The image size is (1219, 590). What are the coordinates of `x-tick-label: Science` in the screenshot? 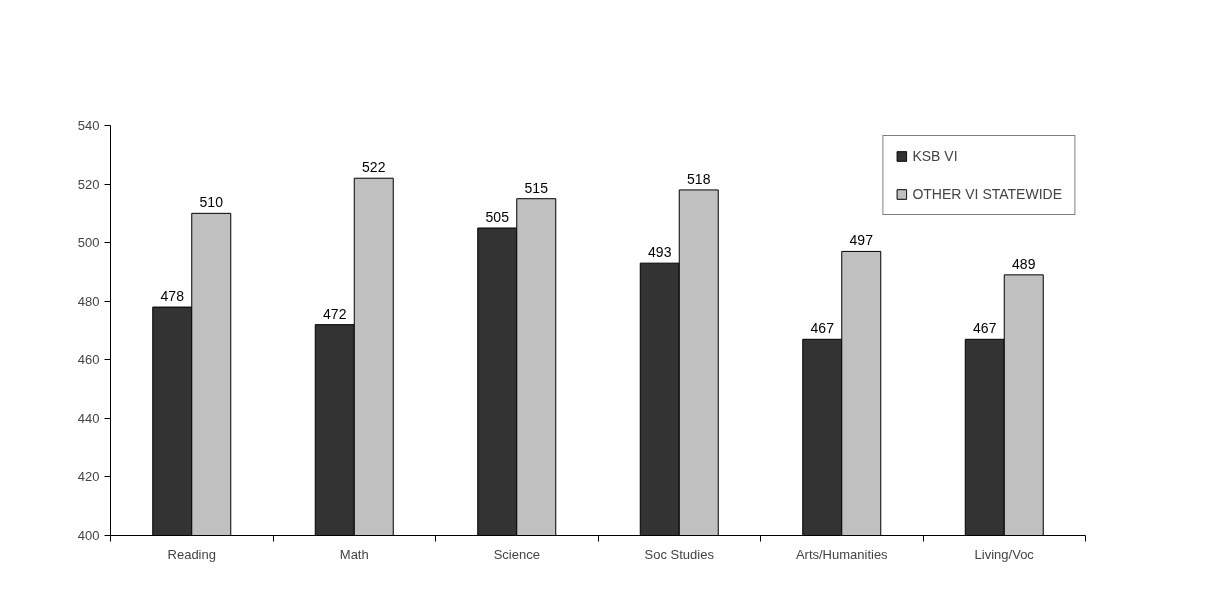 It's located at (516, 554).